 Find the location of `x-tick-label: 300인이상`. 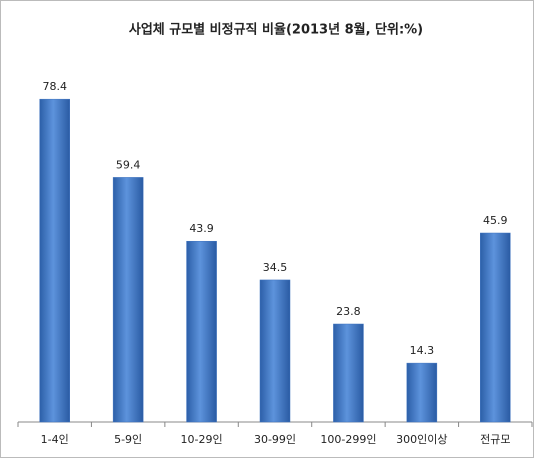

x-tick-label: 300인이상 is located at coordinates (421, 439).